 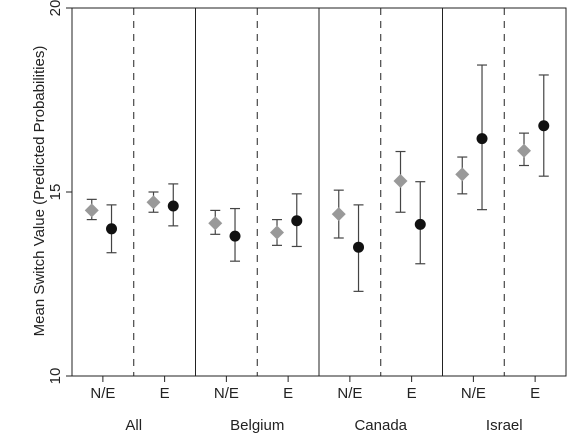 What do you see at coordinates (165, 393) in the screenshot?
I see `x-tick-label-g0-1: E` at bounding box center [165, 393].